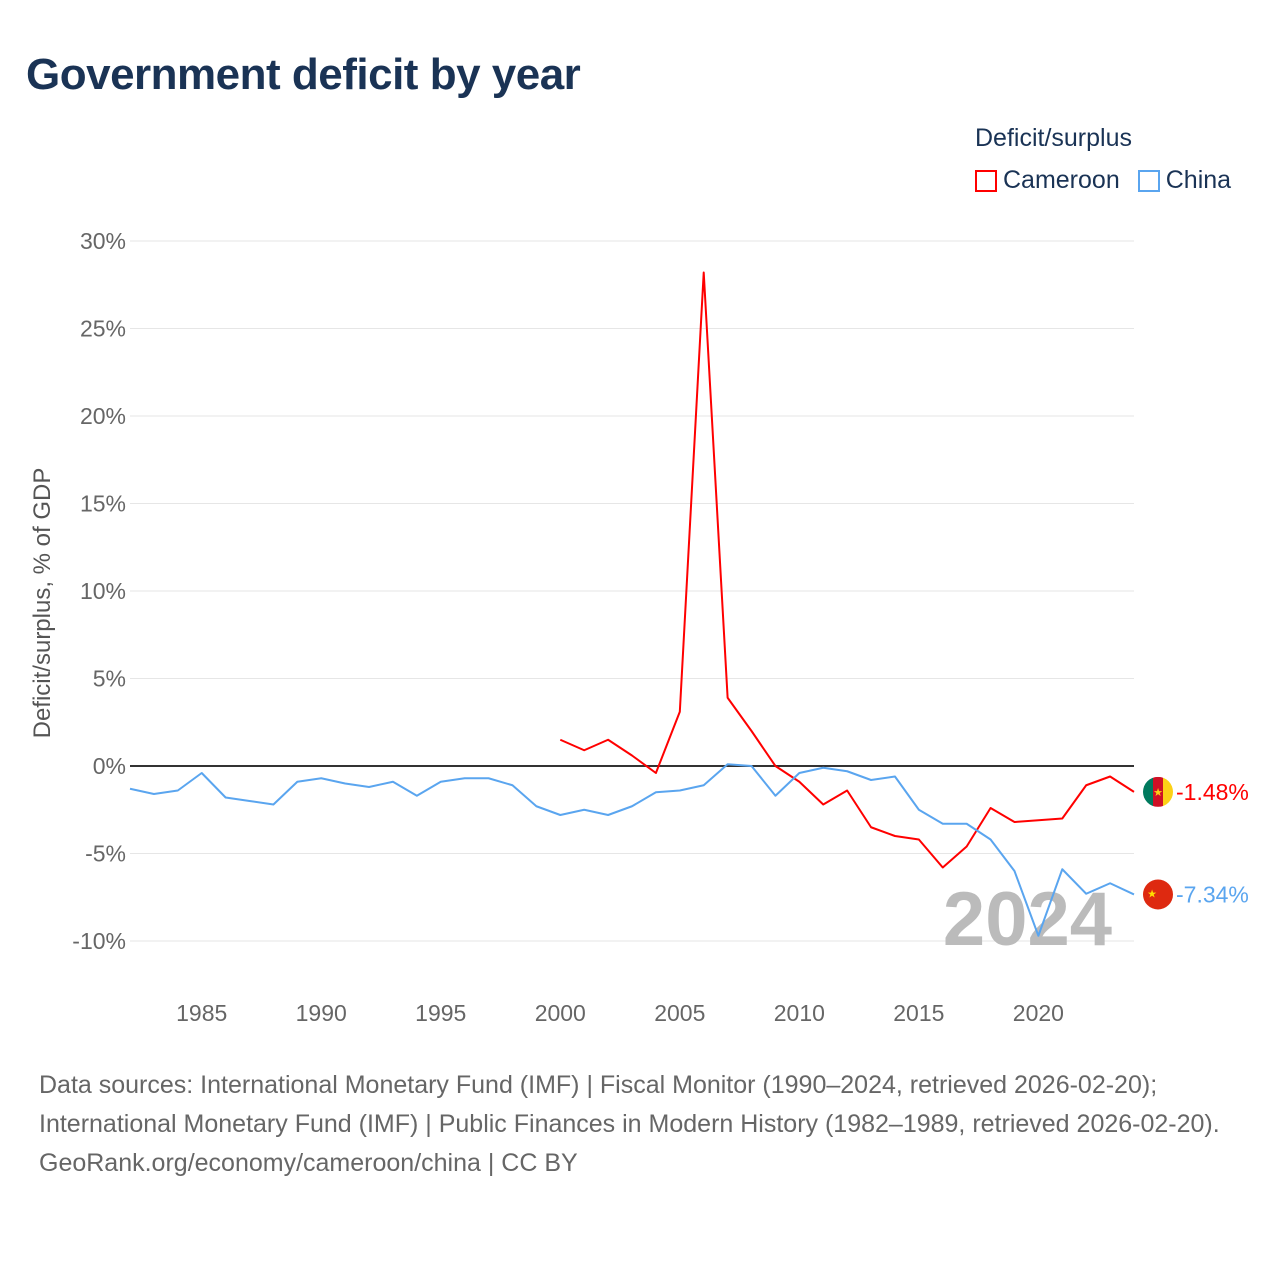 The image size is (1280, 1280). I want to click on page-title: Government deficit by year, so click(303, 74).